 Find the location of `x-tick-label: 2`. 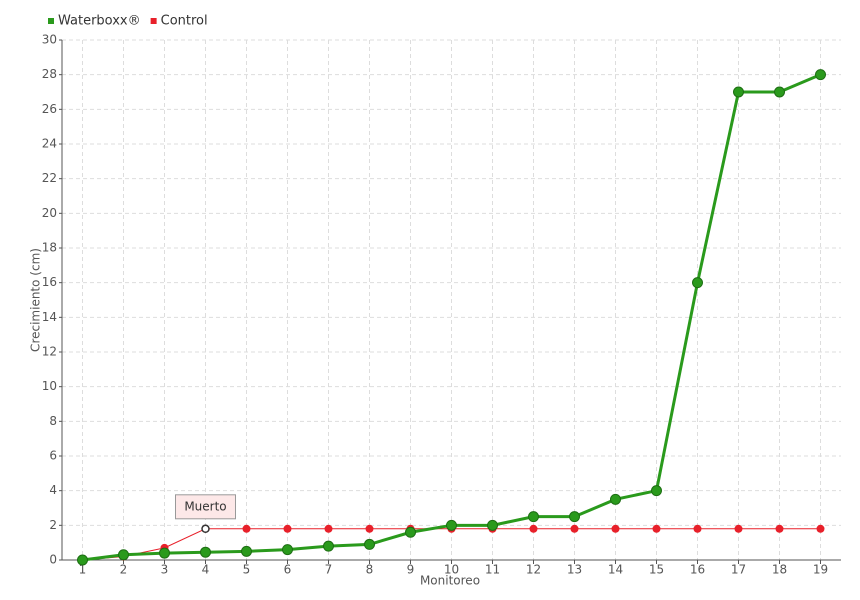

x-tick-label: 2 is located at coordinates (124, 570).